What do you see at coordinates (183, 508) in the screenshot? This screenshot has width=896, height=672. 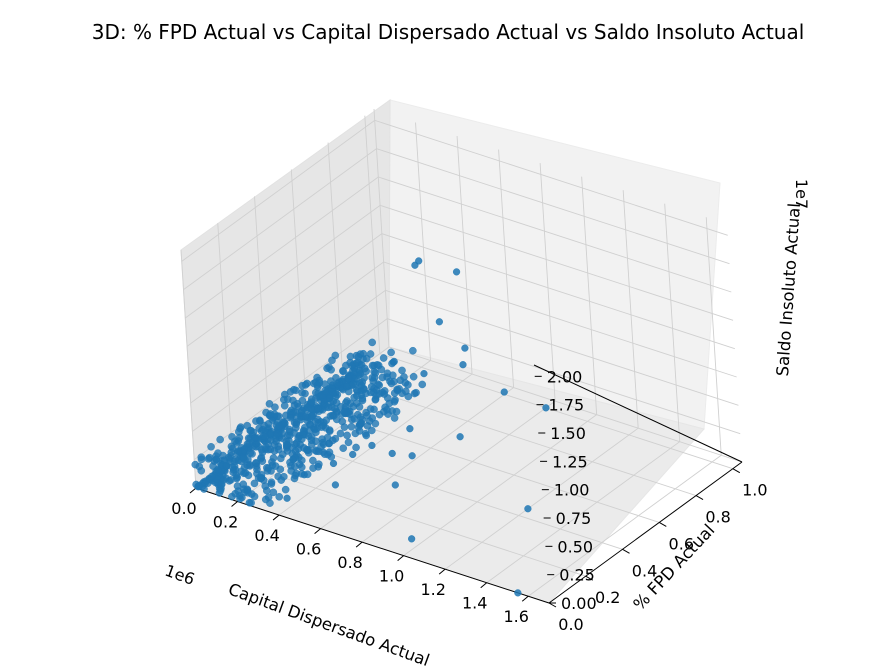 I see `x-tick-label: 0.0` at bounding box center [183, 508].